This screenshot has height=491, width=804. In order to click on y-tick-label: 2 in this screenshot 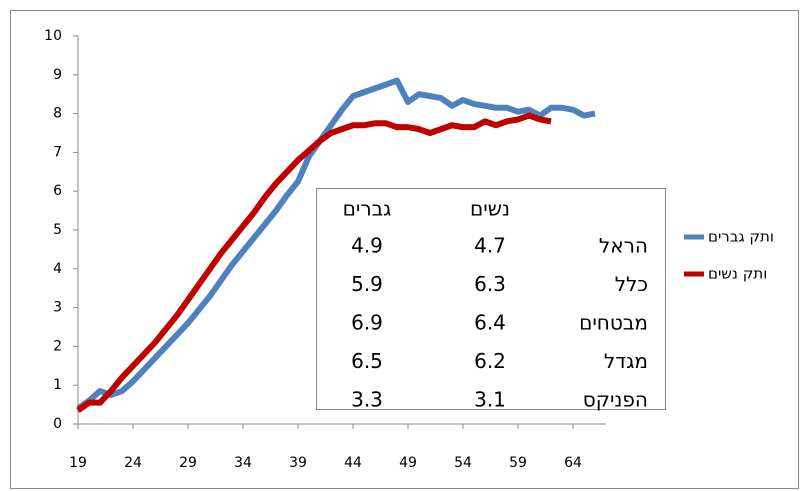, I will do `click(57, 346)`.